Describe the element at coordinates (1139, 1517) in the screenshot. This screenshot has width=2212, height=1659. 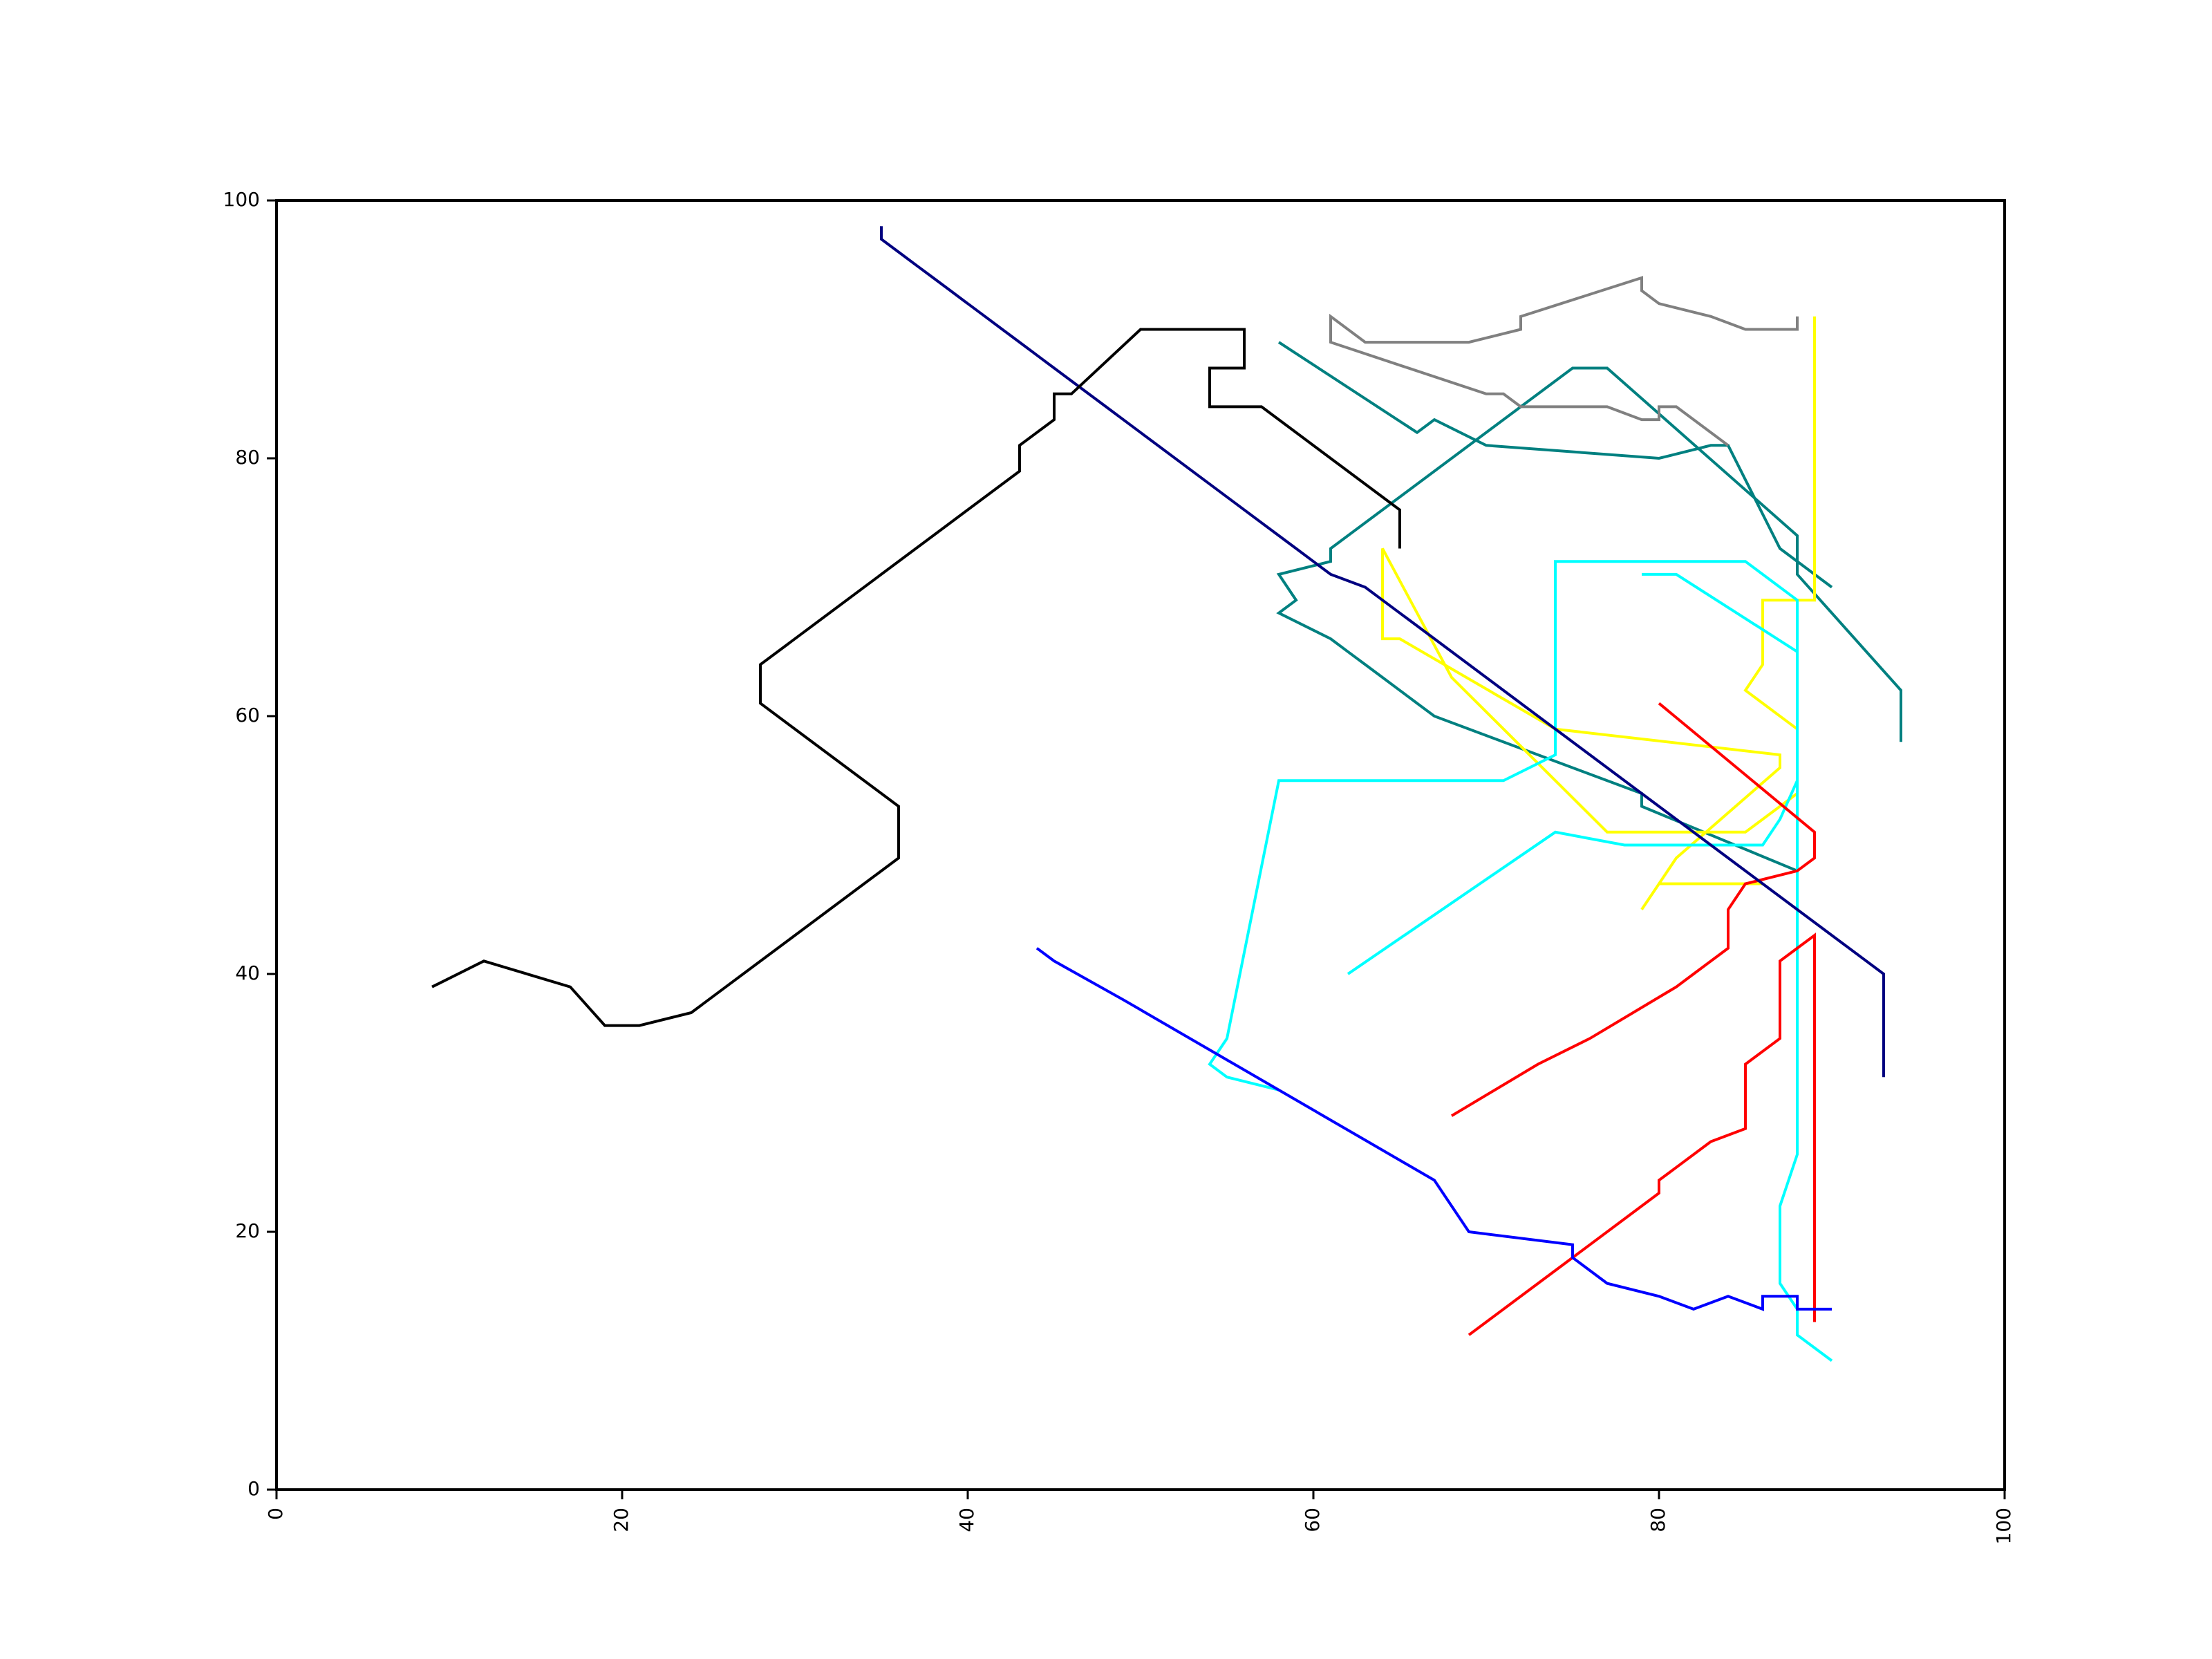
I see `x-axis: 0 20 40 60 80 100` at that location.